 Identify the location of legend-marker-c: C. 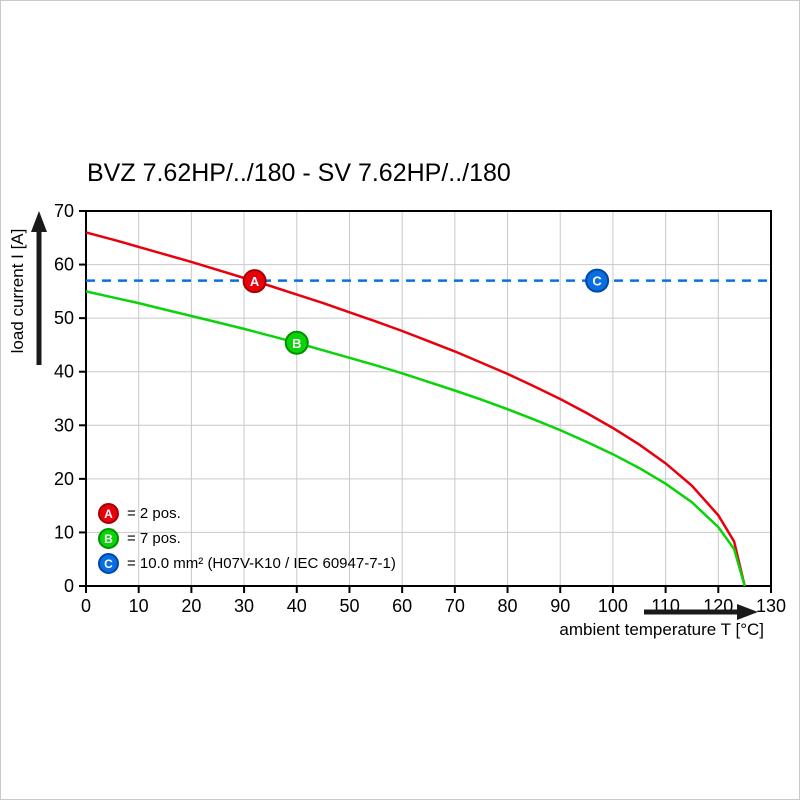
(108, 563).